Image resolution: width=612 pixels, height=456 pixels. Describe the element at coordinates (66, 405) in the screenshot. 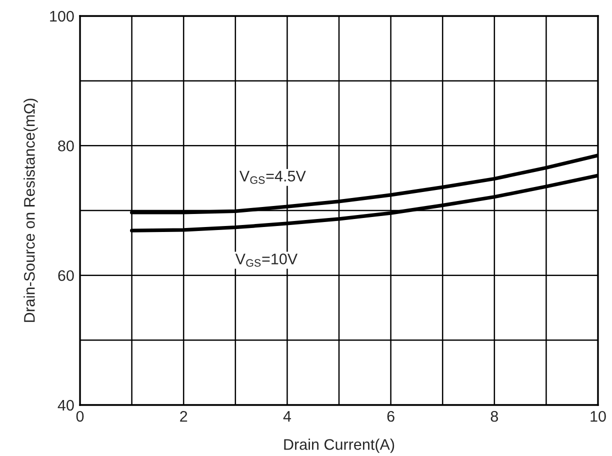

I see `y-tick-label: 40` at that location.